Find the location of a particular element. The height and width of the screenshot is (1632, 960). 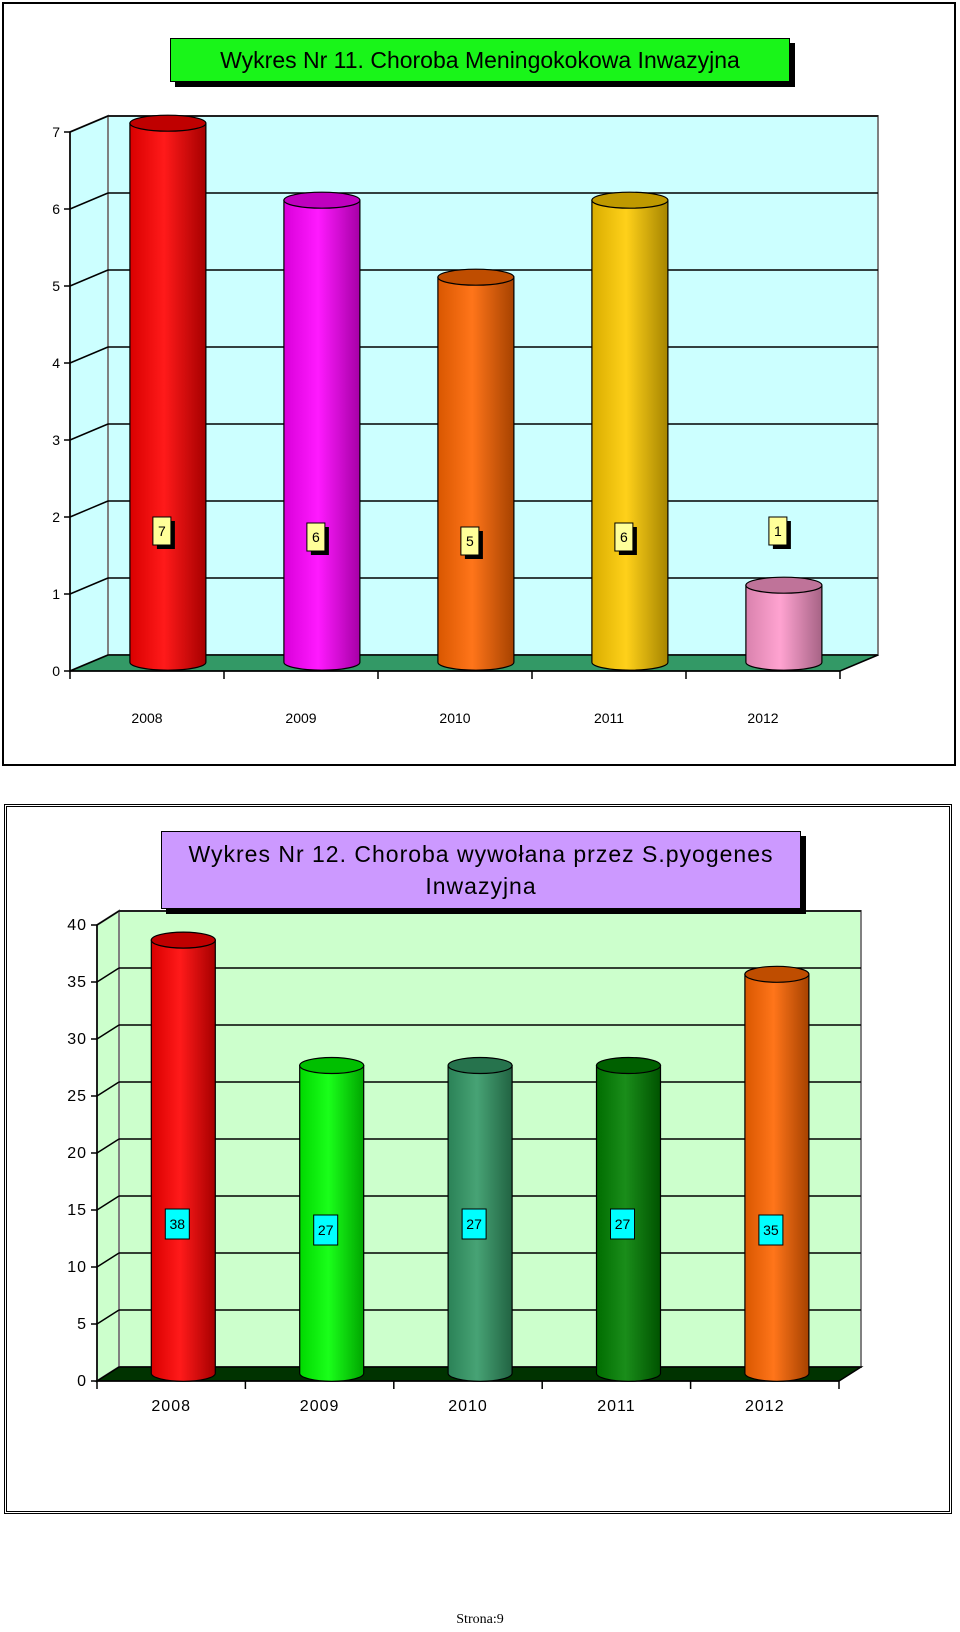

y-tick-label: 2 is located at coordinates (56, 517).